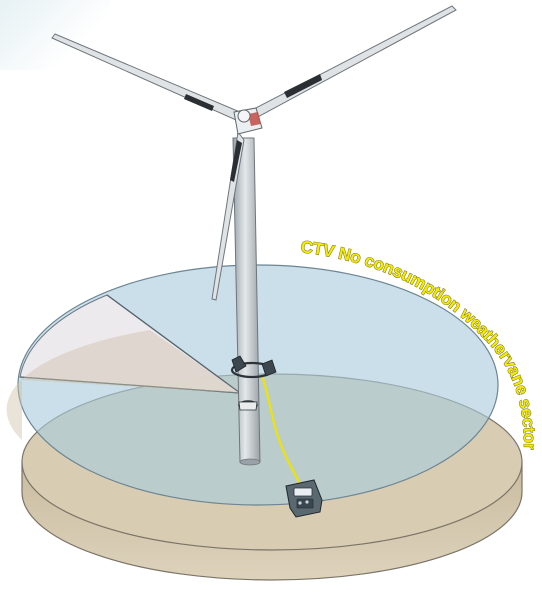  I want to click on no-consumption-sector, so click(130, 344).